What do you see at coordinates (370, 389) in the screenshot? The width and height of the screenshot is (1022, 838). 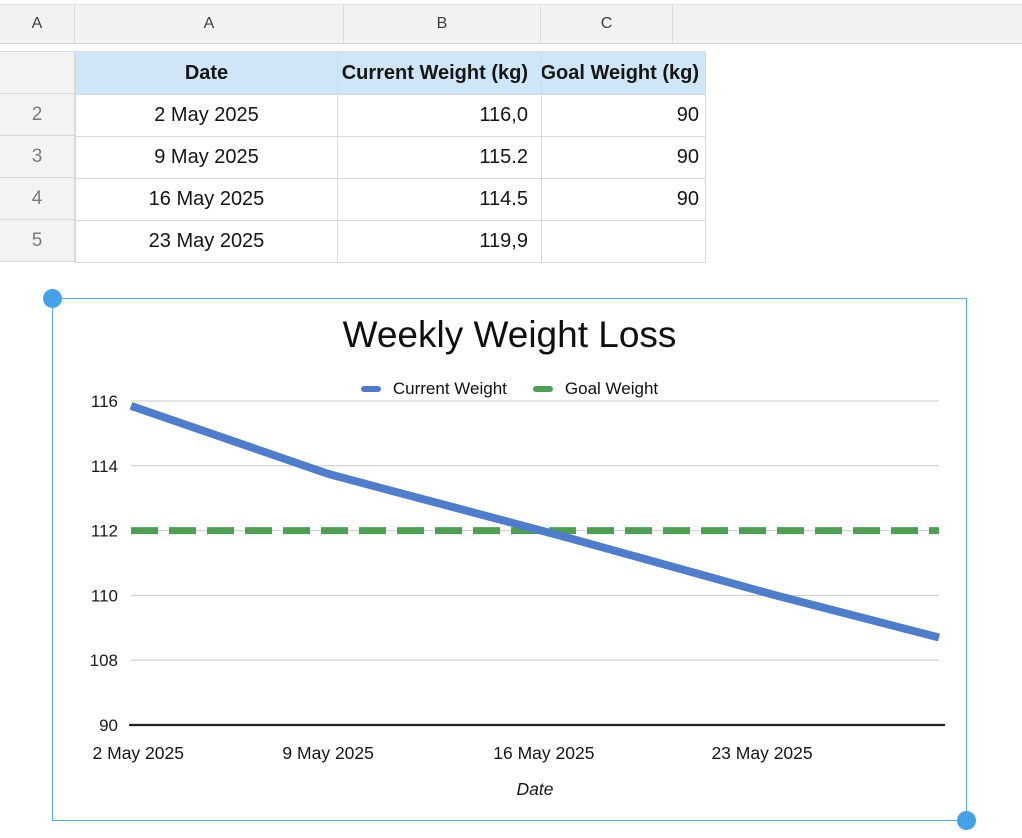 I see `legend-swatch-current-weight` at bounding box center [370, 389].